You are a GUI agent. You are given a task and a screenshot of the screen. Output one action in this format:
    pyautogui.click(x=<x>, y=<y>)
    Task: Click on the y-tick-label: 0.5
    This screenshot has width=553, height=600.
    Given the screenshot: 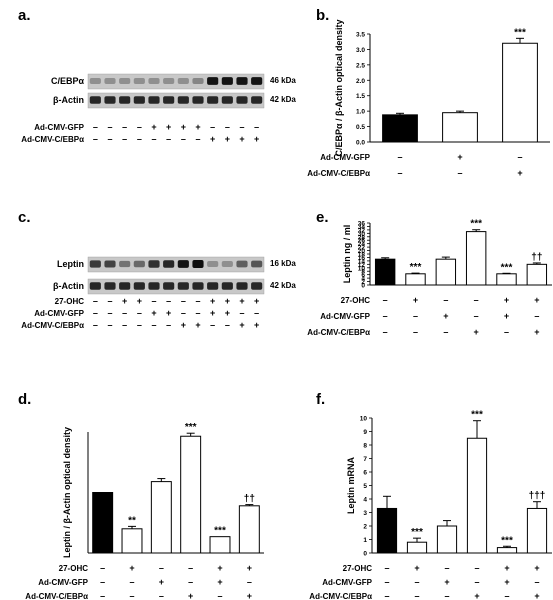 What is the action you would take?
    pyautogui.click(x=360, y=127)
    